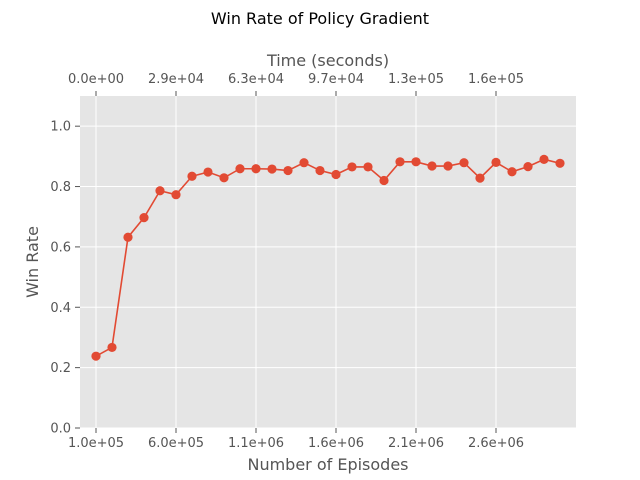 The height and width of the screenshot is (480, 640). What do you see at coordinates (336, 79) in the screenshot?
I see `top-x-tick-label: 9.7e+04` at bounding box center [336, 79].